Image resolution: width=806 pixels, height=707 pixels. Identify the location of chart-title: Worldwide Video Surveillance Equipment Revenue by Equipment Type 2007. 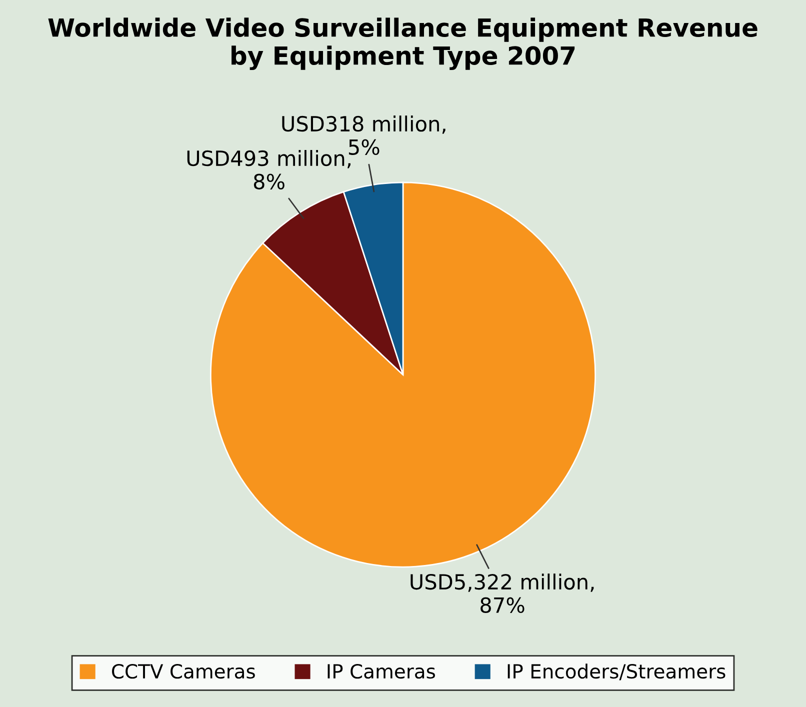
(403, 44).